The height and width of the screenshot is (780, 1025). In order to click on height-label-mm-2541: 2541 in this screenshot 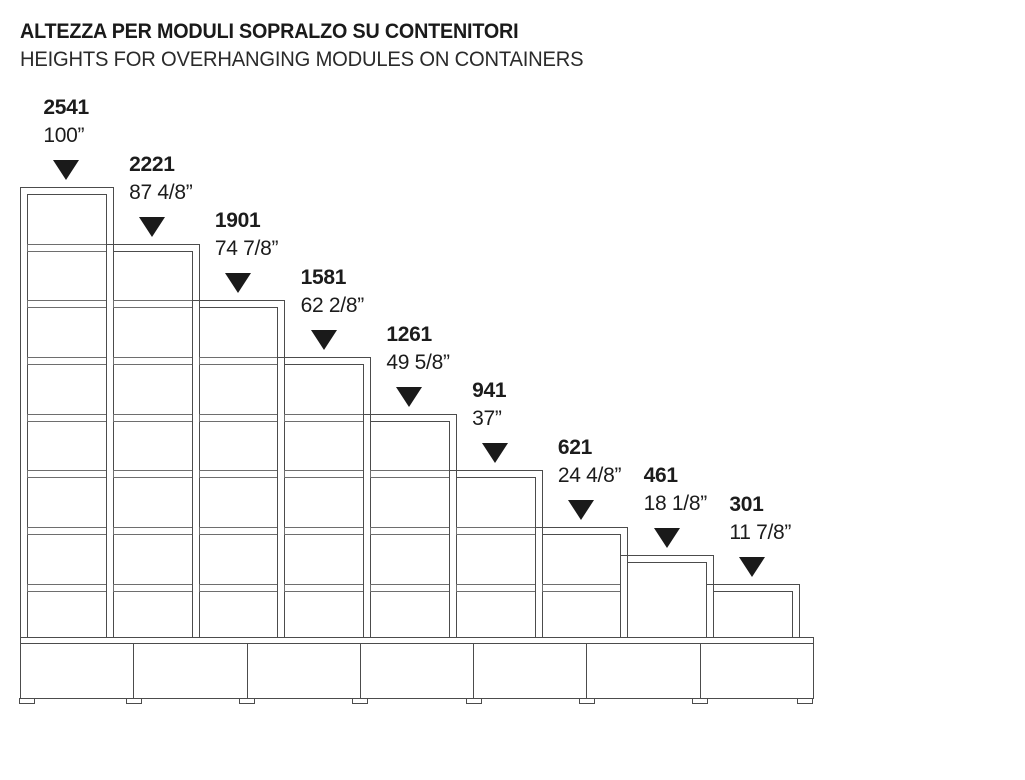, I will do `click(66, 107)`.